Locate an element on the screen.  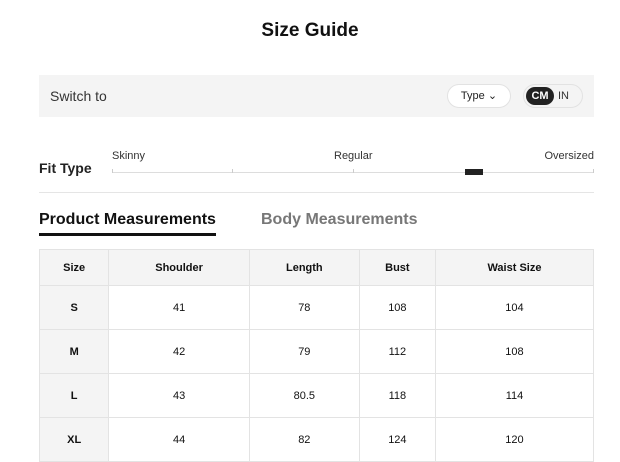
table-cell: S is located at coordinates (74, 307).